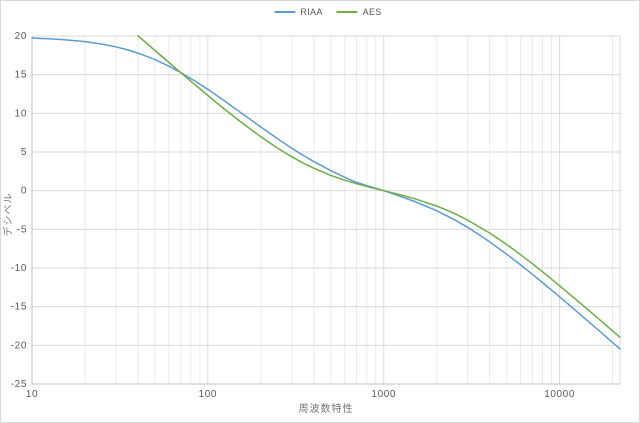  I want to click on chart-legend: RIAA AES, so click(327, 12).